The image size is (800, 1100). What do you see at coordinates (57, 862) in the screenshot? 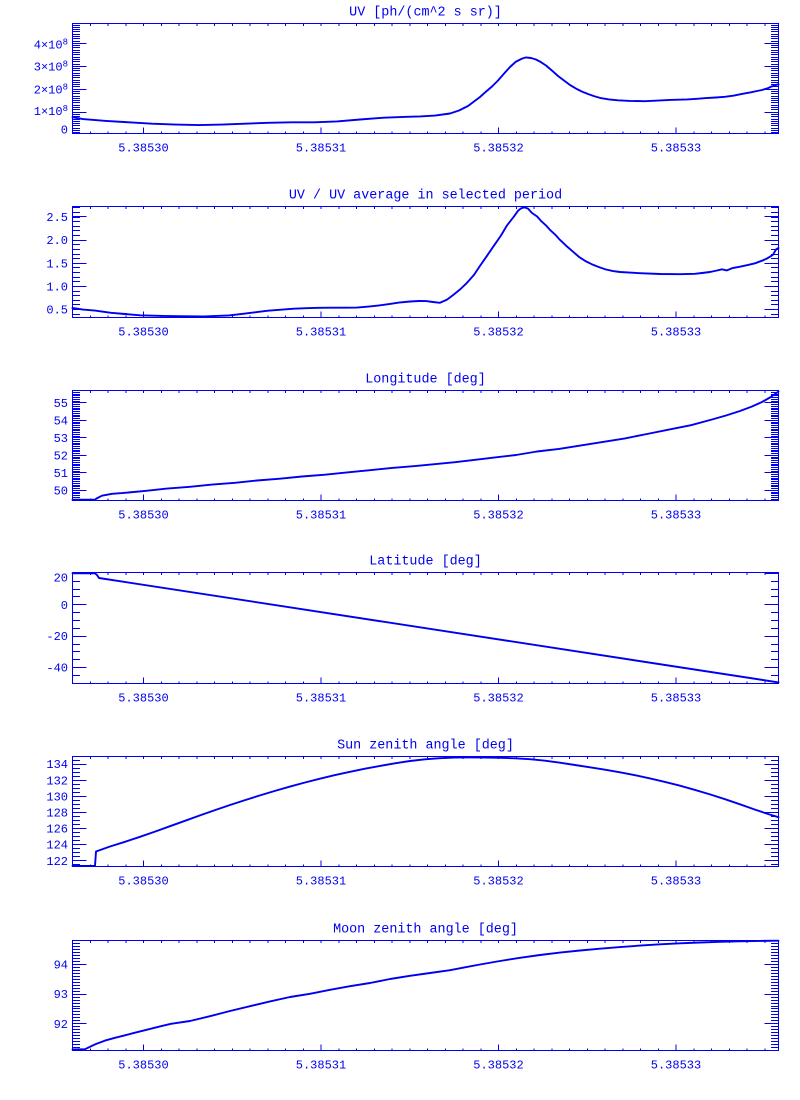
I see `svg-text: 122` at bounding box center [57, 862].